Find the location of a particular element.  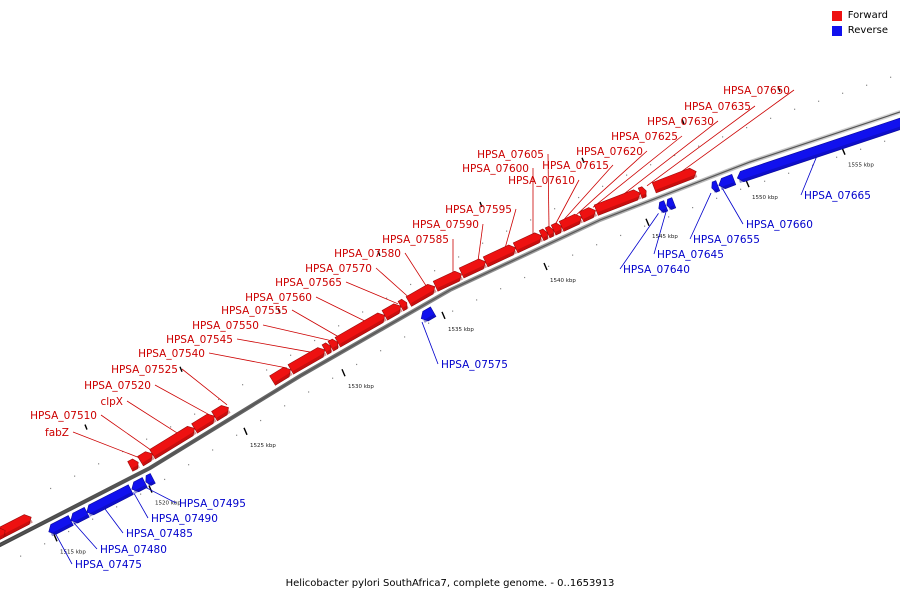

tick-mark: 1520 kbp is located at coordinates (132, 465).